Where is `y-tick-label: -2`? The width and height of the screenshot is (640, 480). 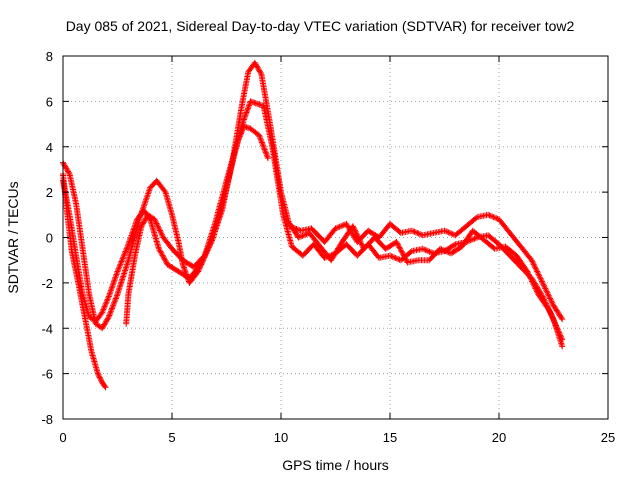
y-tick-label: -2 is located at coordinates (47, 283).